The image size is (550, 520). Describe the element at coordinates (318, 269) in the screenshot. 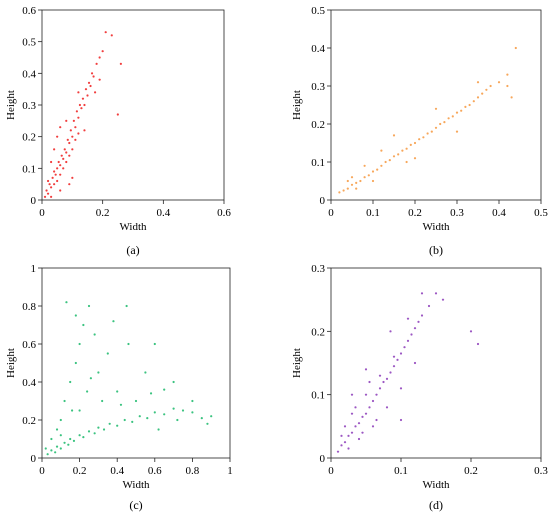

I see `y-tick-label: 0.3` at that location.